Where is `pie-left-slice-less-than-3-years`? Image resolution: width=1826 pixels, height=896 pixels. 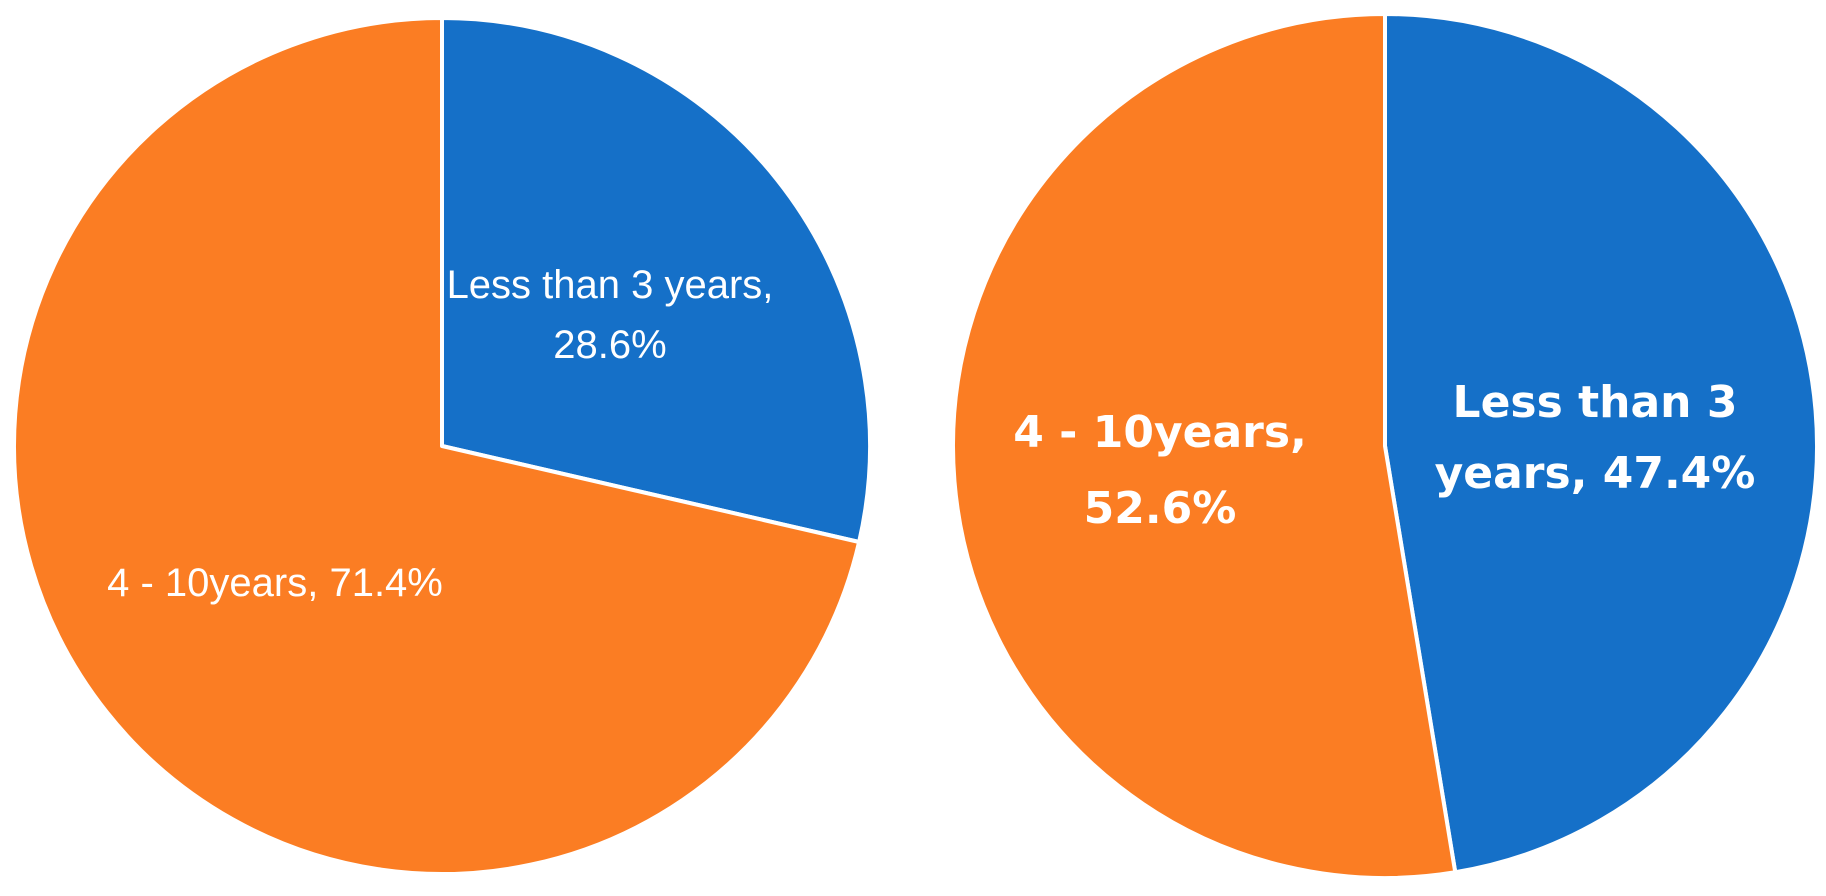
pie-left-slice-less-than-3-years is located at coordinates (656, 280).